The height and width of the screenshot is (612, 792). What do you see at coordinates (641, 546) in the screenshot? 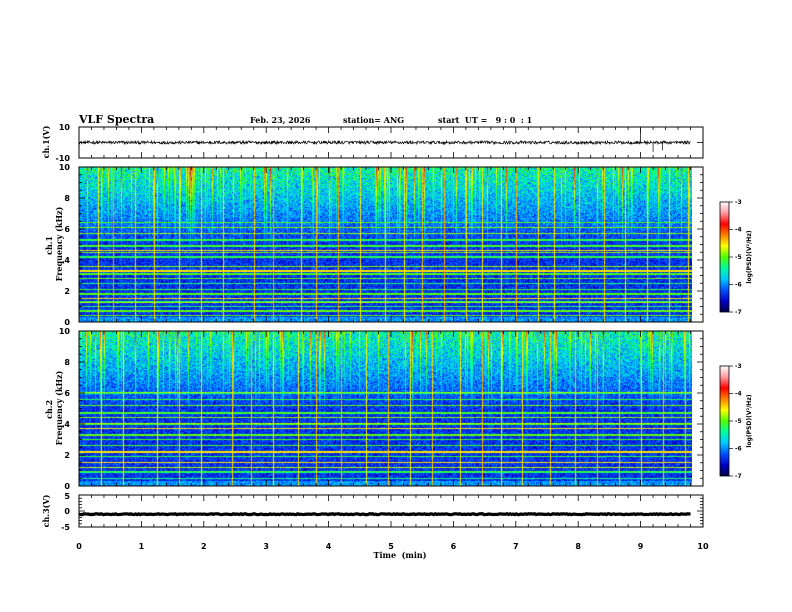
I see `time-axis-ticklabel: 9` at bounding box center [641, 546].